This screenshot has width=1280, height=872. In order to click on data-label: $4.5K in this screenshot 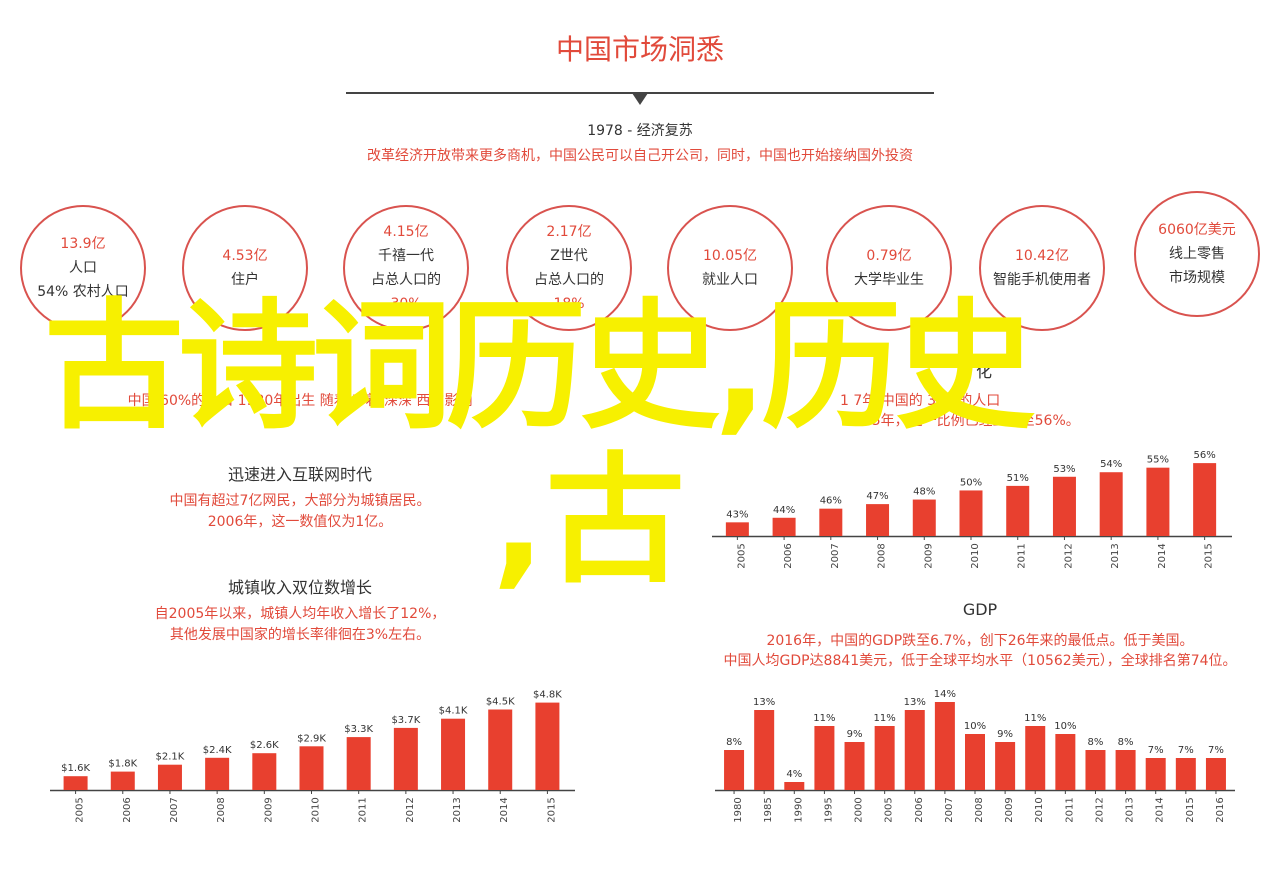, I will do `click(500, 702)`.